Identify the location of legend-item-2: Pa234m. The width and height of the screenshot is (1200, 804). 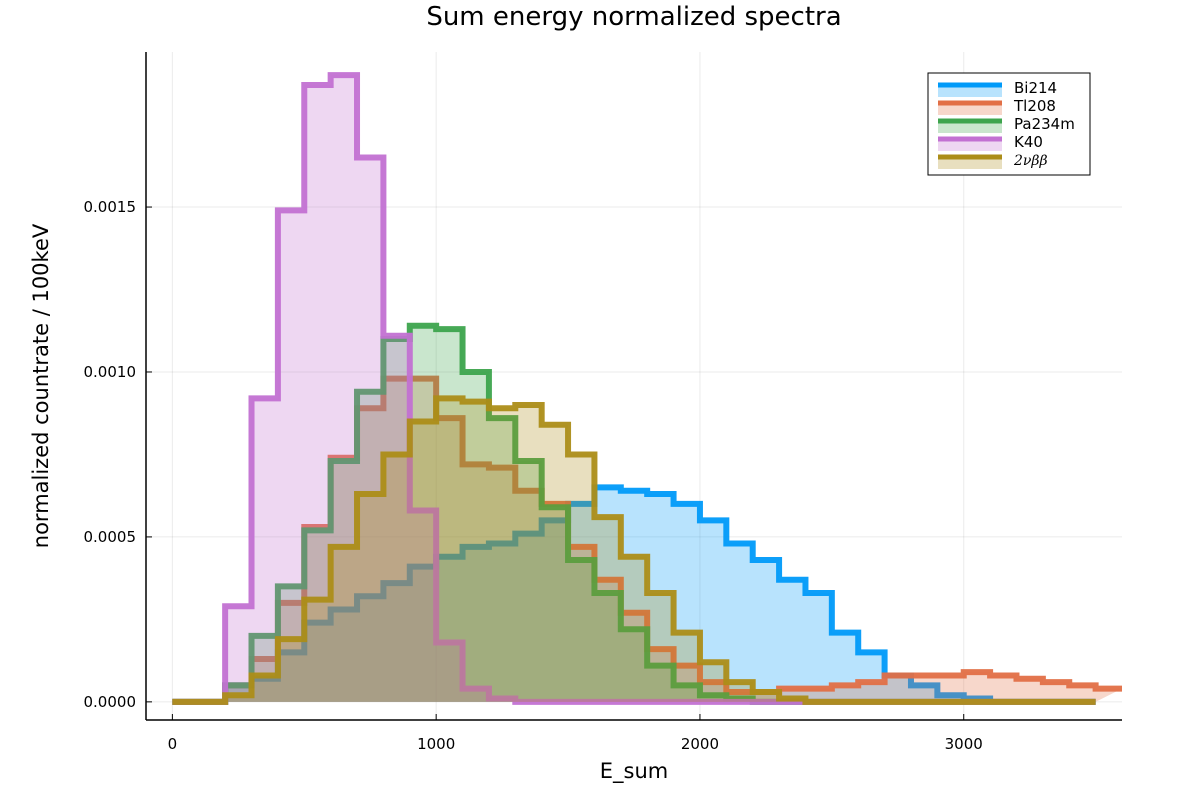
(1006, 124).